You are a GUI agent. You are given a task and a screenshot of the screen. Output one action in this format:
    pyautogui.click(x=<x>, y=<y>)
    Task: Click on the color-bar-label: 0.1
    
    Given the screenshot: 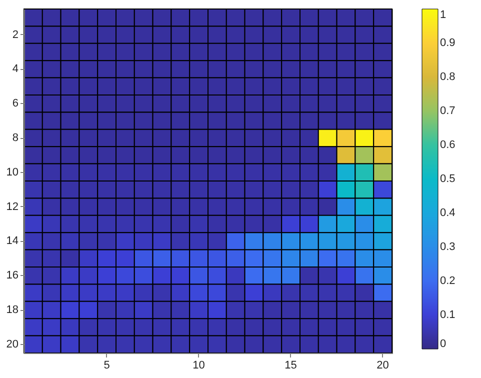 What is the action you would take?
    pyautogui.click(x=448, y=315)
    